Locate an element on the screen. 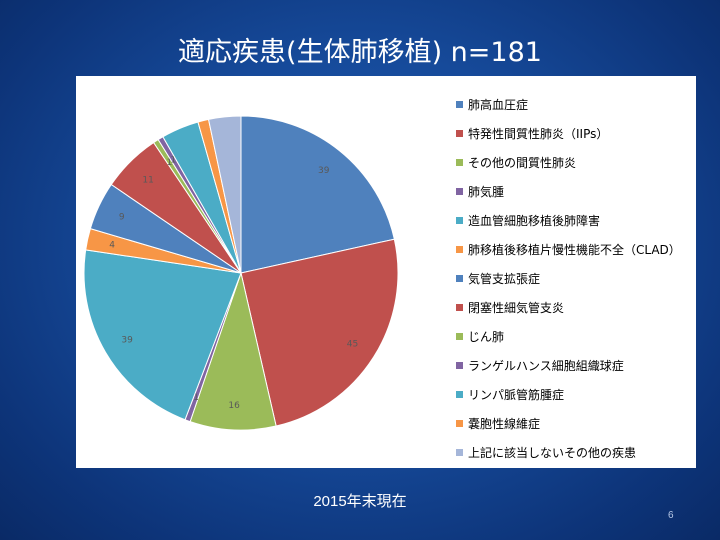 The height and width of the screenshot is (540, 720). legend-item-4: 肺気腫 is located at coordinates (574, 191).